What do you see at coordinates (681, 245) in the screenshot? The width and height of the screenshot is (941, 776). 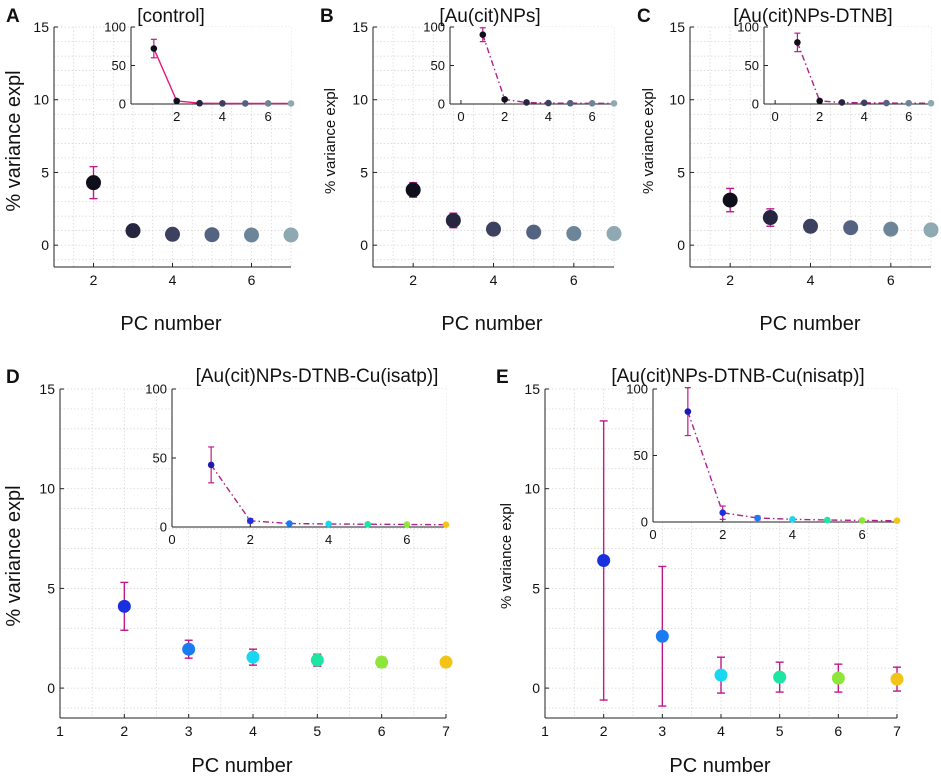 I see `panel-c-main-y-tick-label: 0` at bounding box center [681, 245].